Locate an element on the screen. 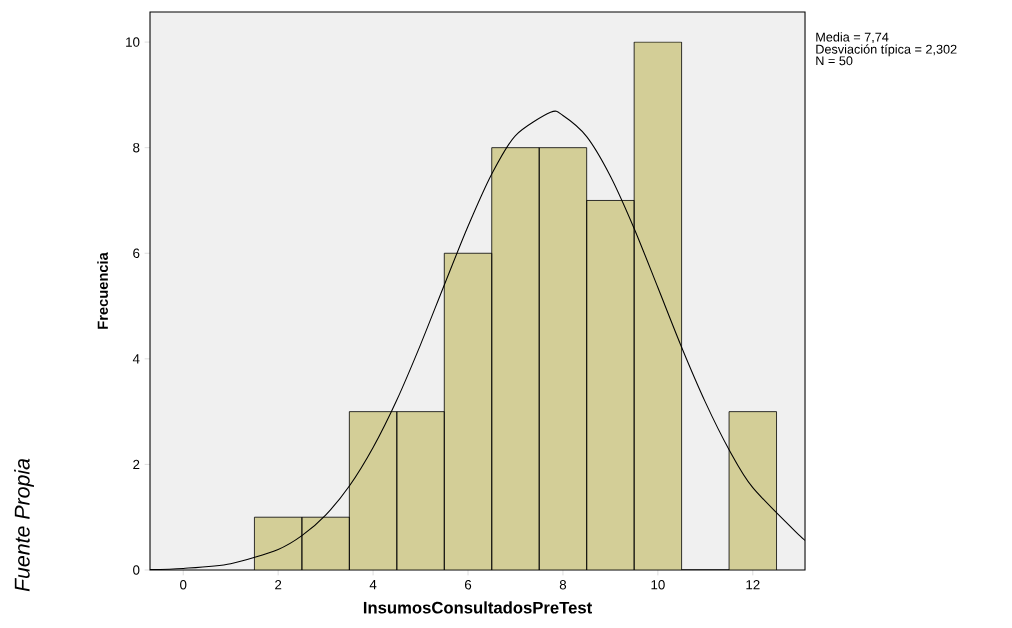 This screenshot has width=1012, height=628. source-note: Fuente Propia is located at coordinates (24, 525).